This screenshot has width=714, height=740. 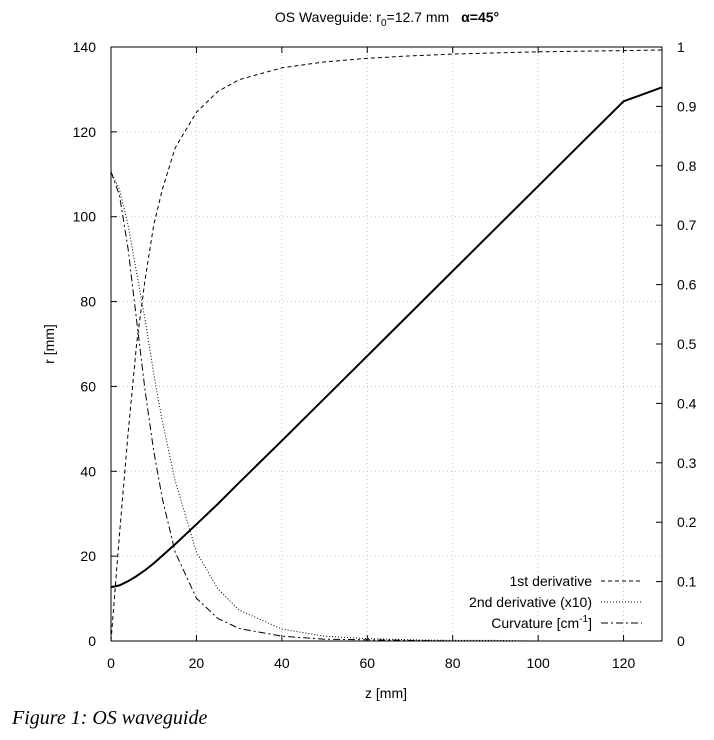 I want to click on y-tick-label: 80, so click(x=88, y=302).